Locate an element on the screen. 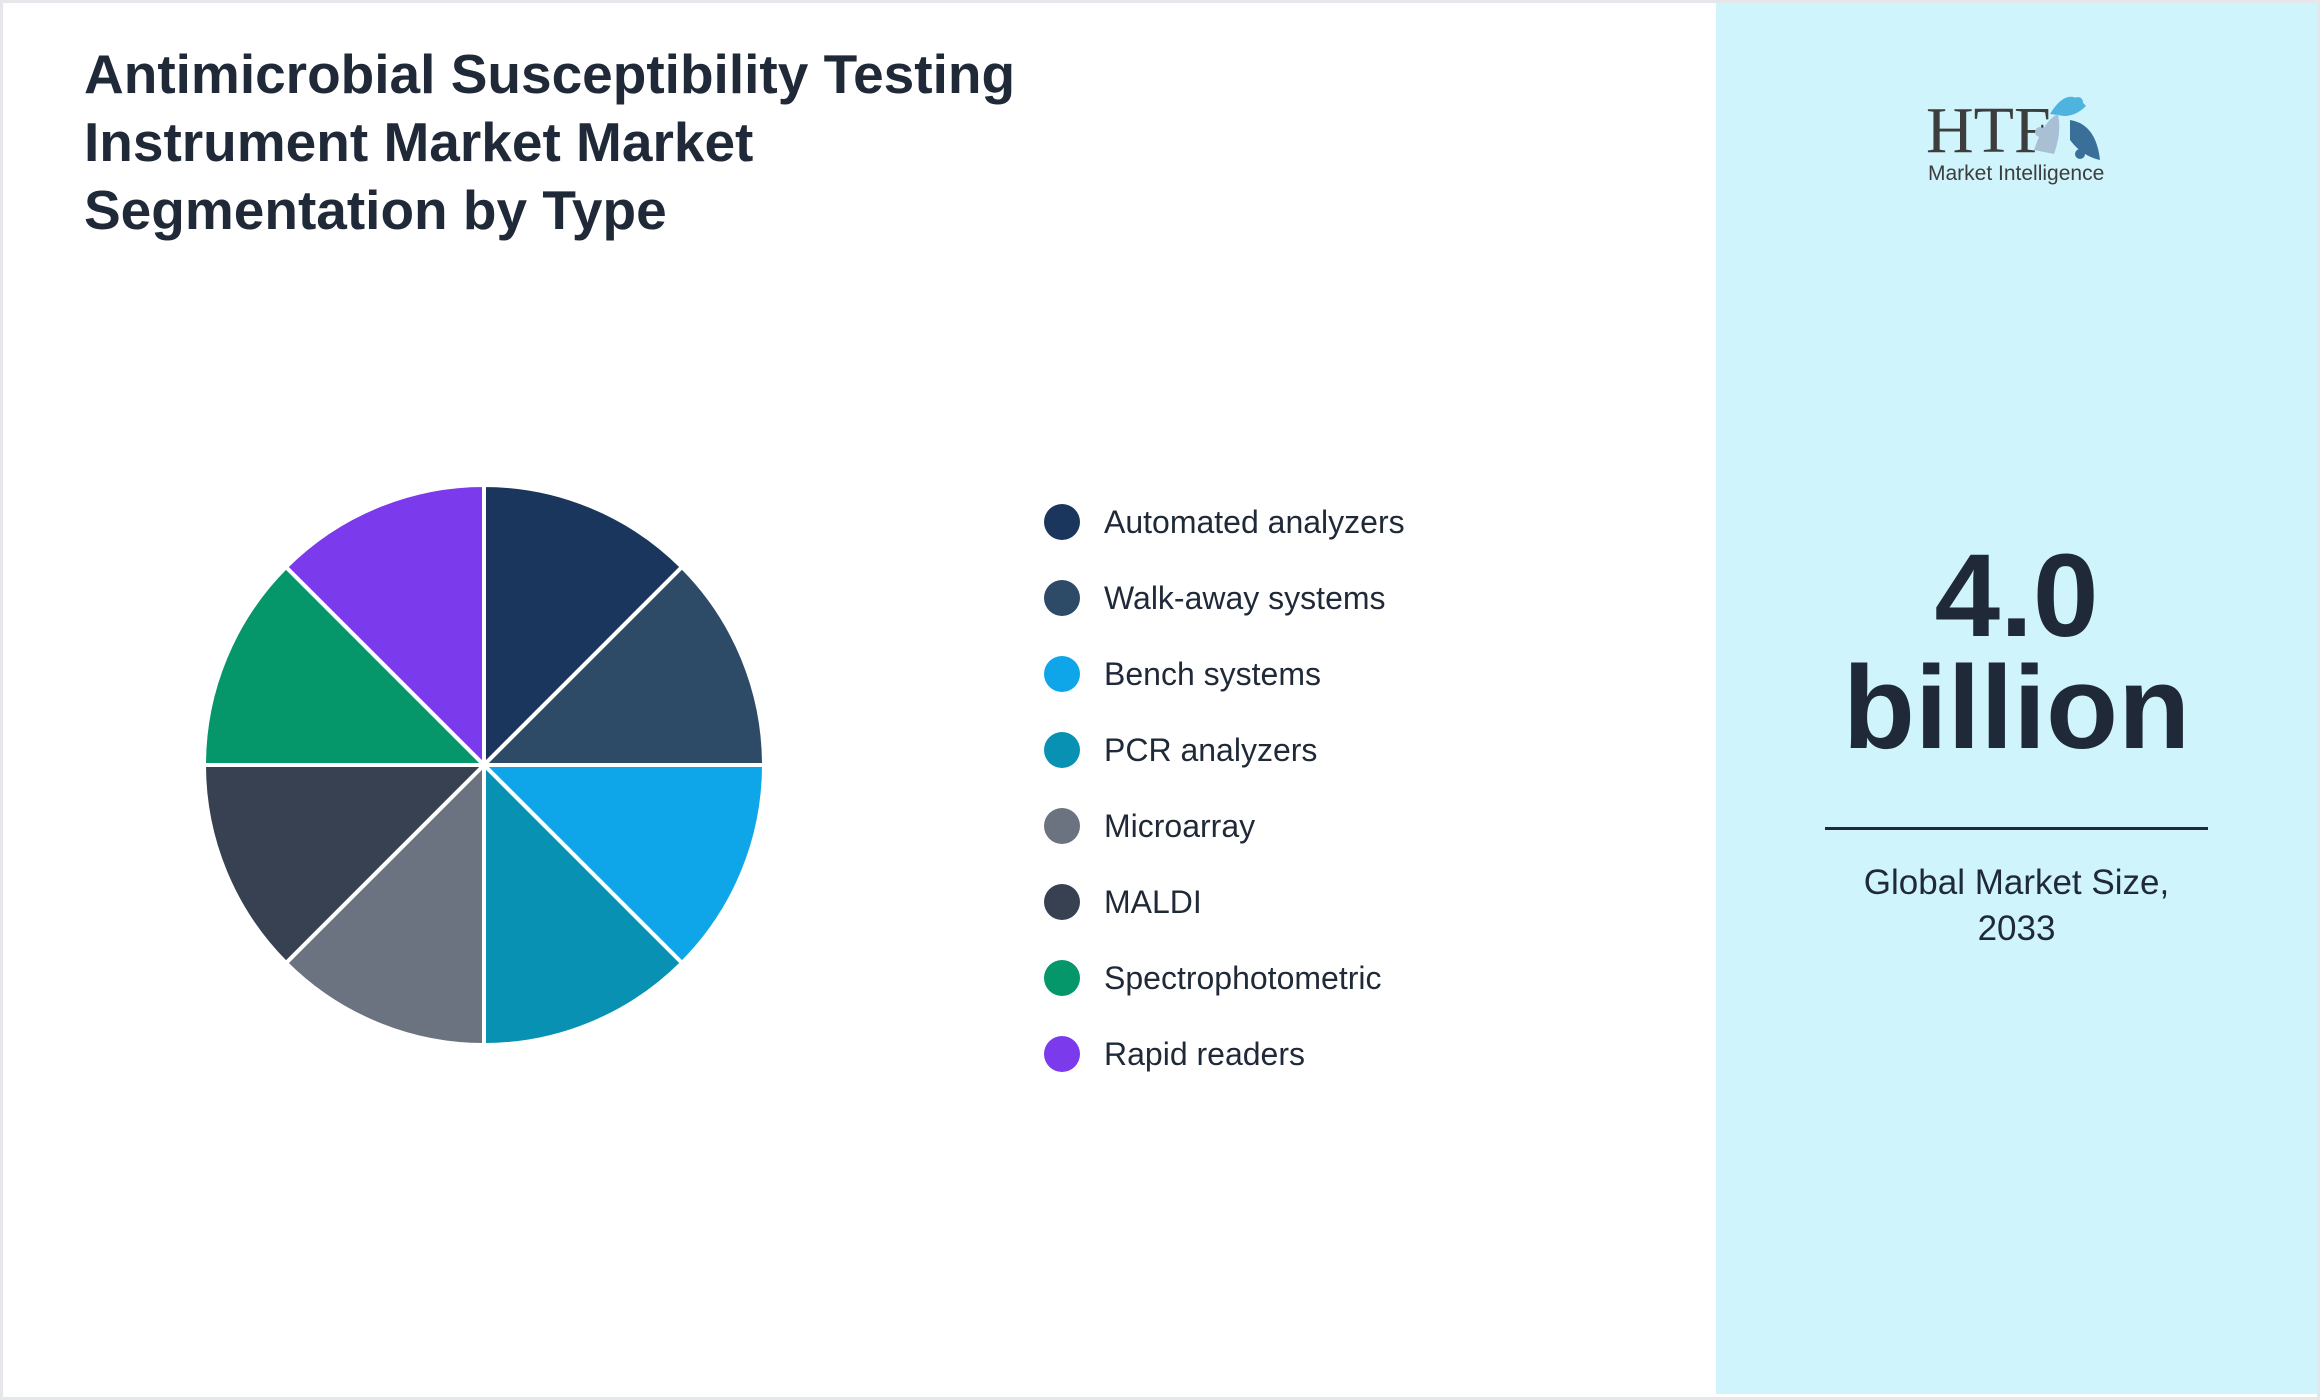 This screenshot has height=1400, width=2320. market-size-caption: Global Market Size, 2033 is located at coordinates (2016, 906).